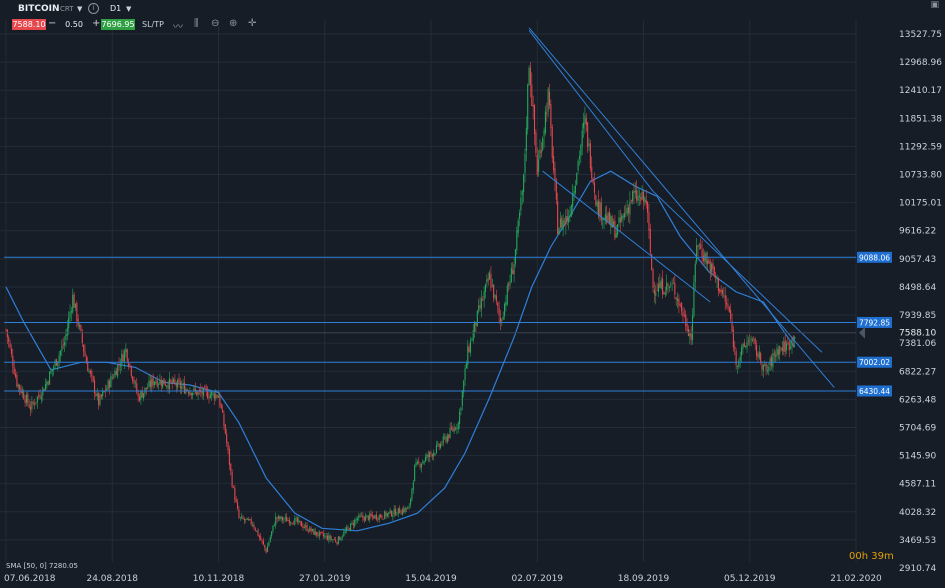 This screenshot has width=945, height=588. I want to click on indicator-icon: 〰, so click(178, 27).